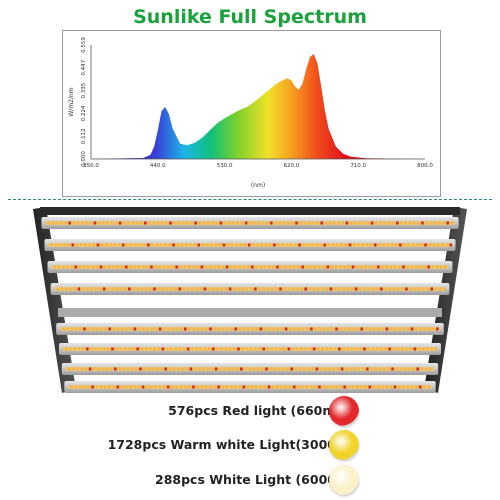 Image resolution: width=500 pixels, height=500 pixels. I want to click on x-tick-label: 620.0, so click(292, 166).